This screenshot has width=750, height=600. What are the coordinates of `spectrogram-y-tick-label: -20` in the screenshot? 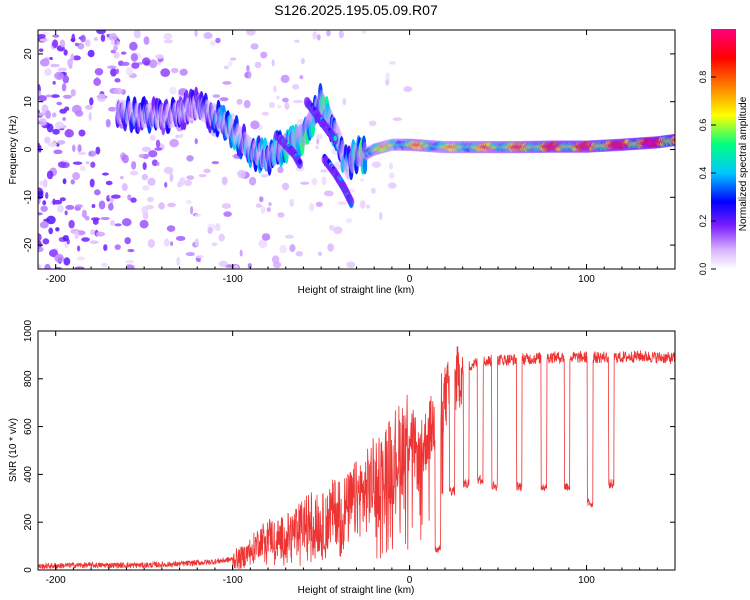 It's located at (28, 244).